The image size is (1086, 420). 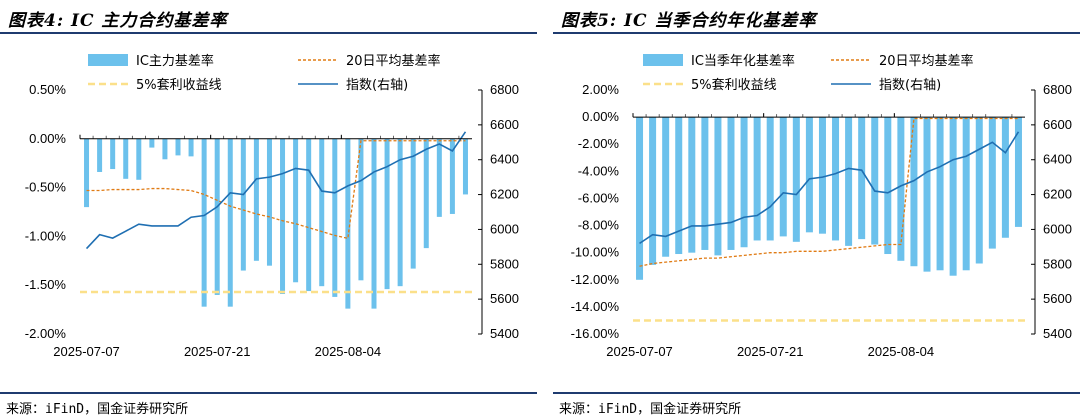 What do you see at coordinates (46, 284) in the screenshot?
I see `y-tick-label: -1.50%` at bounding box center [46, 284].